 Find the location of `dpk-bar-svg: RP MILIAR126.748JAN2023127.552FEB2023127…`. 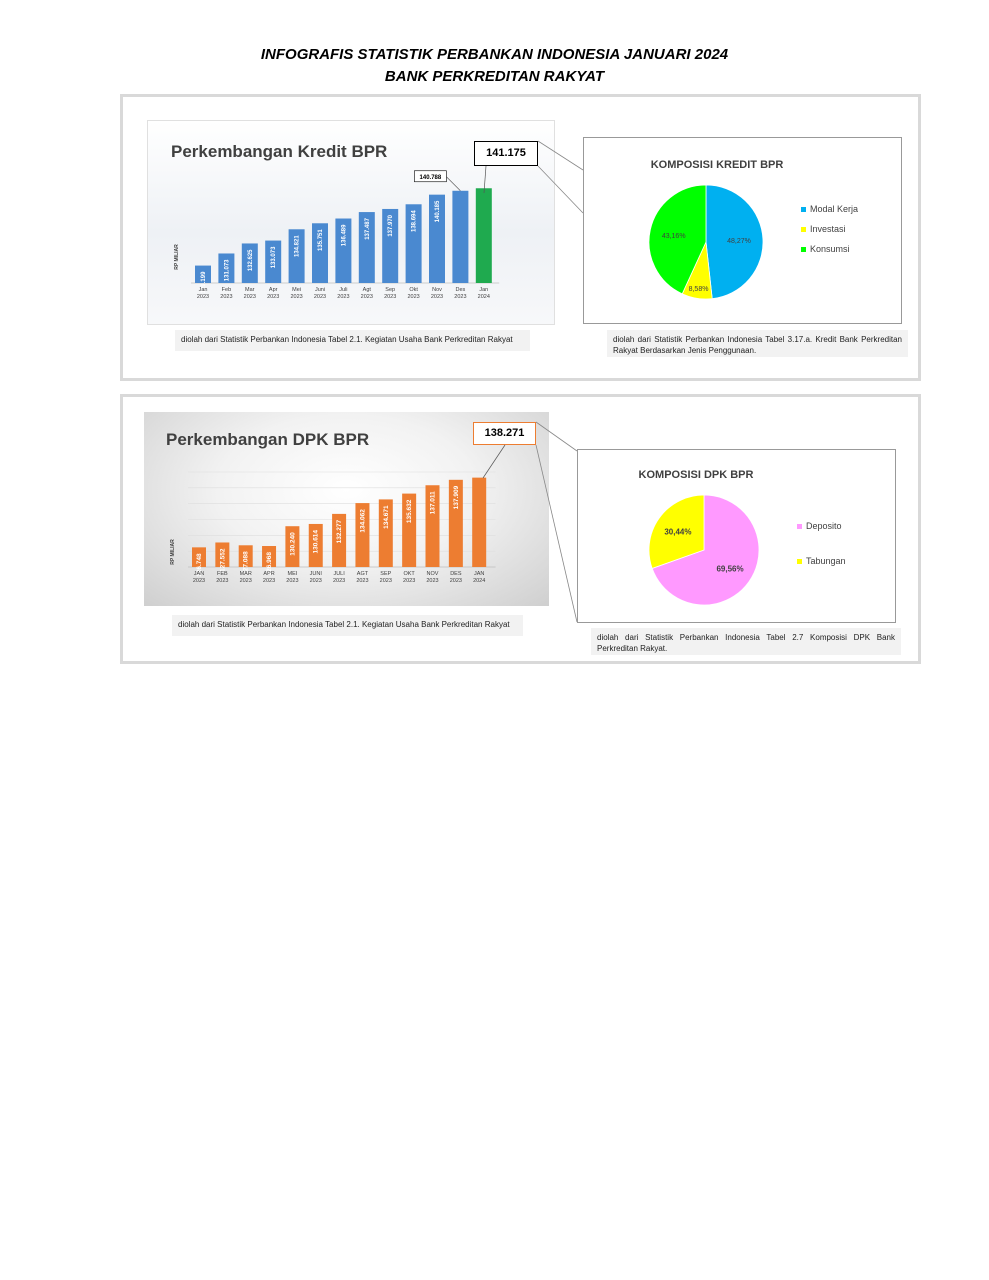

dpk-bar-svg: RP MILIAR126.748JAN2023127.552FEB2023127… is located at coordinates (333, 527).